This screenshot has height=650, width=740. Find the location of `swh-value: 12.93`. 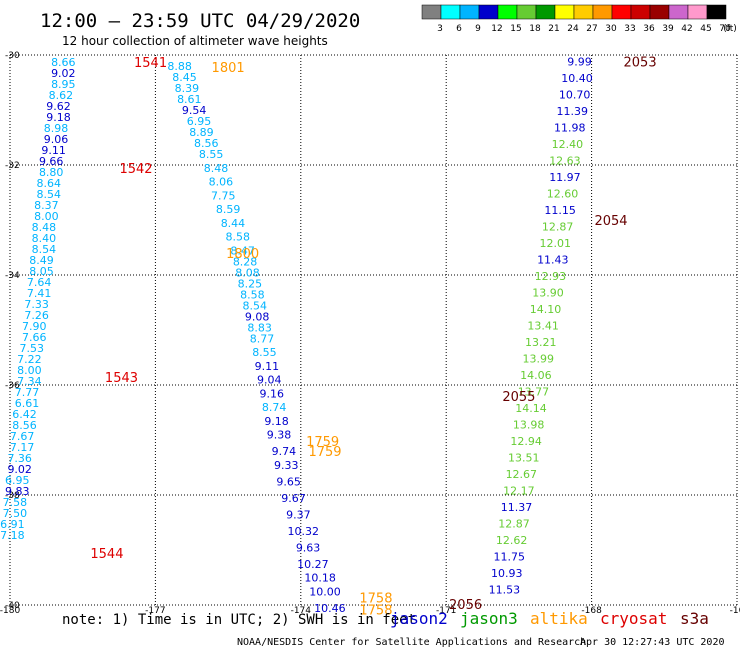

swh-value: 12.93 is located at coordinates (551, 276).